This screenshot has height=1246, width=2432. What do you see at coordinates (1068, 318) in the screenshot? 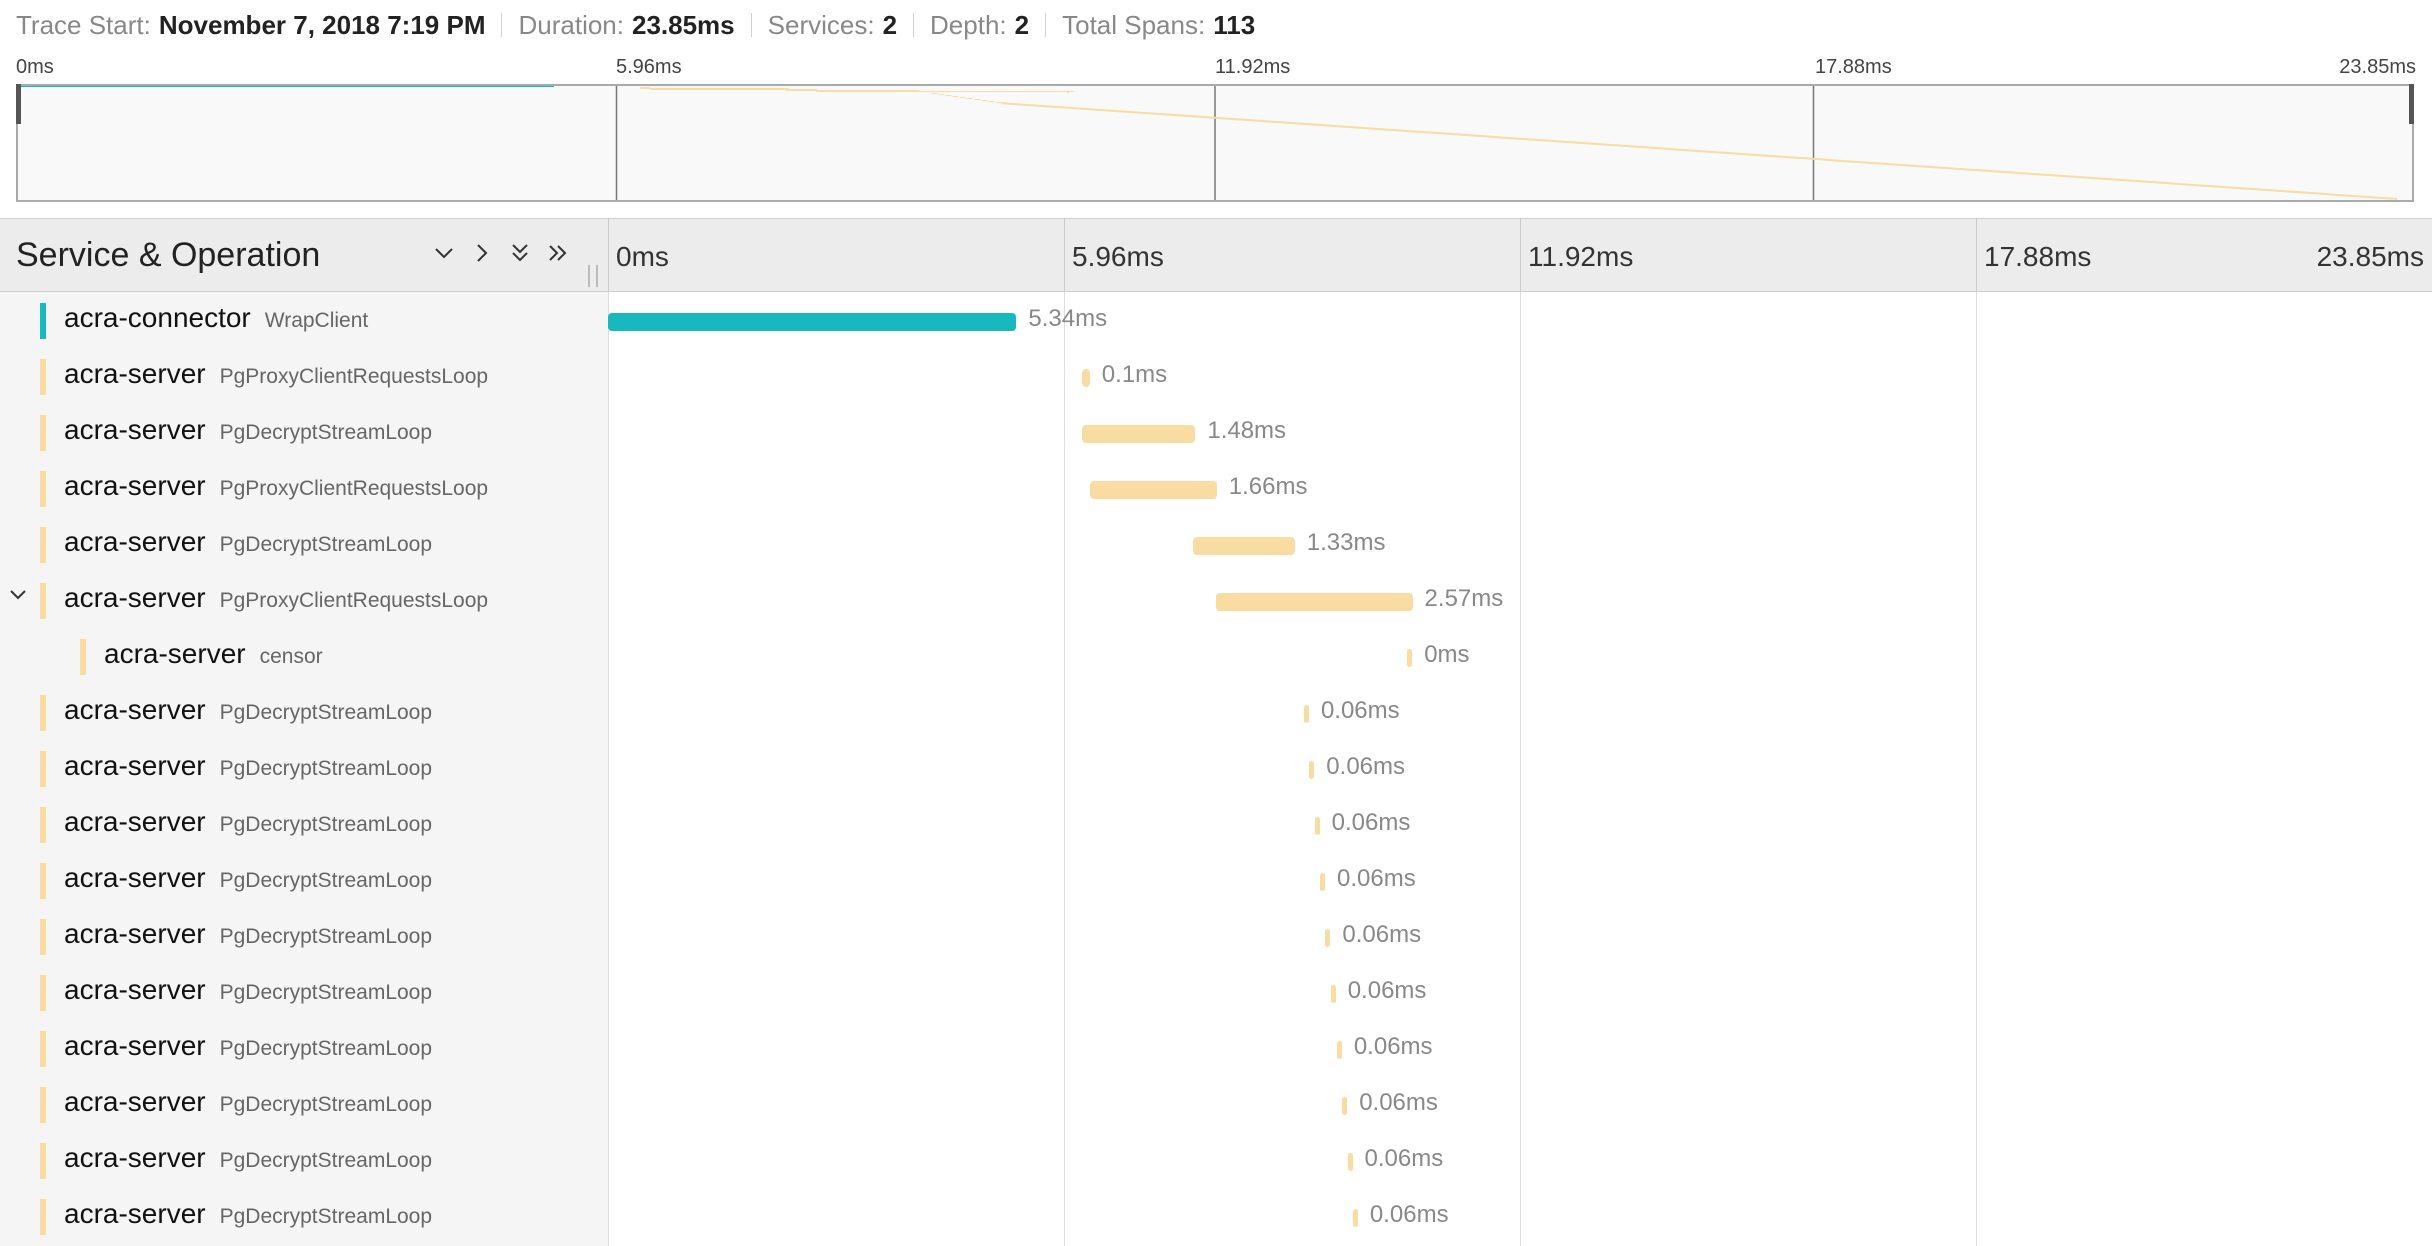
I see `span-duration-label: 5.34ms` at bounding box center [1068, 318].